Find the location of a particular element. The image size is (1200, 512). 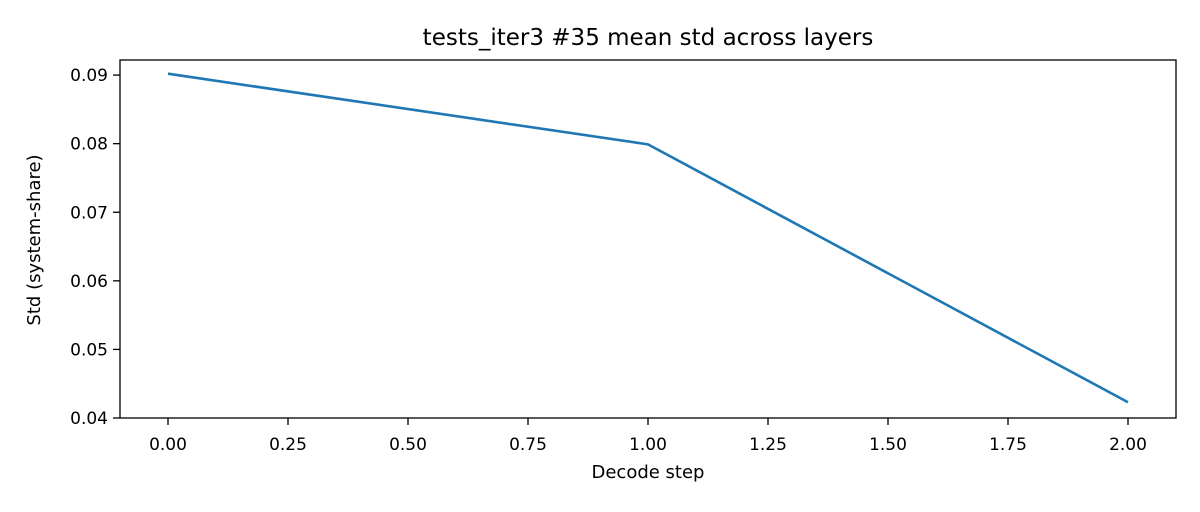

y-tick-label: 0.07 is located at coordinates (89, 213).